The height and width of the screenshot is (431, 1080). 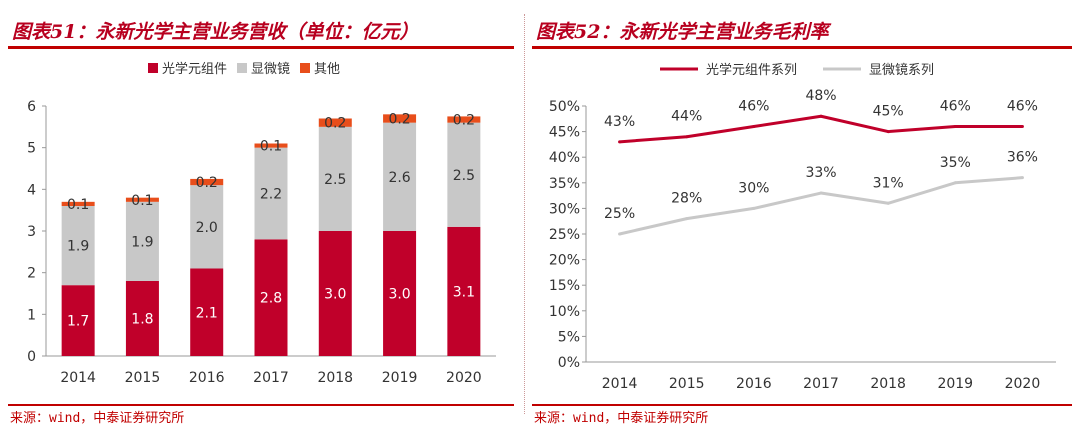 I want to click on legend-label: 光学元组件, so click(x=194, y=69).